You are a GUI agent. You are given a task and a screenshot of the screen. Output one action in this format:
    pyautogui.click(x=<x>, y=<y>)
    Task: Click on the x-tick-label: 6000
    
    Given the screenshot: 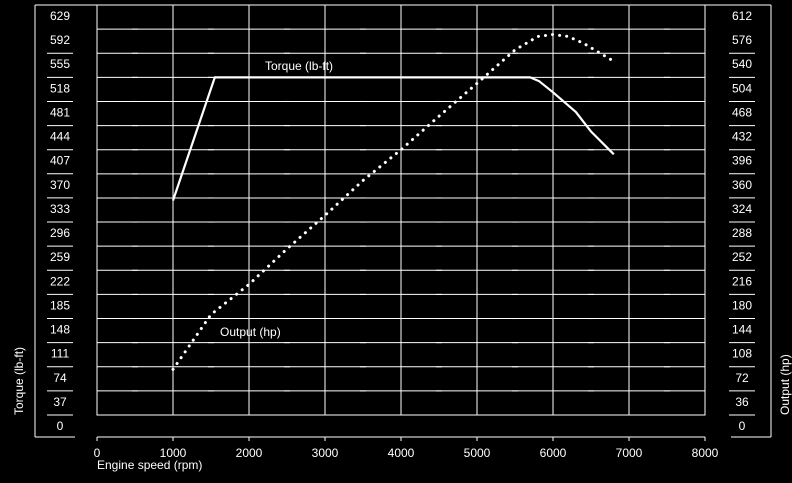 What is the action you would take?
    pyautogui.click(x=553, y=453)
    